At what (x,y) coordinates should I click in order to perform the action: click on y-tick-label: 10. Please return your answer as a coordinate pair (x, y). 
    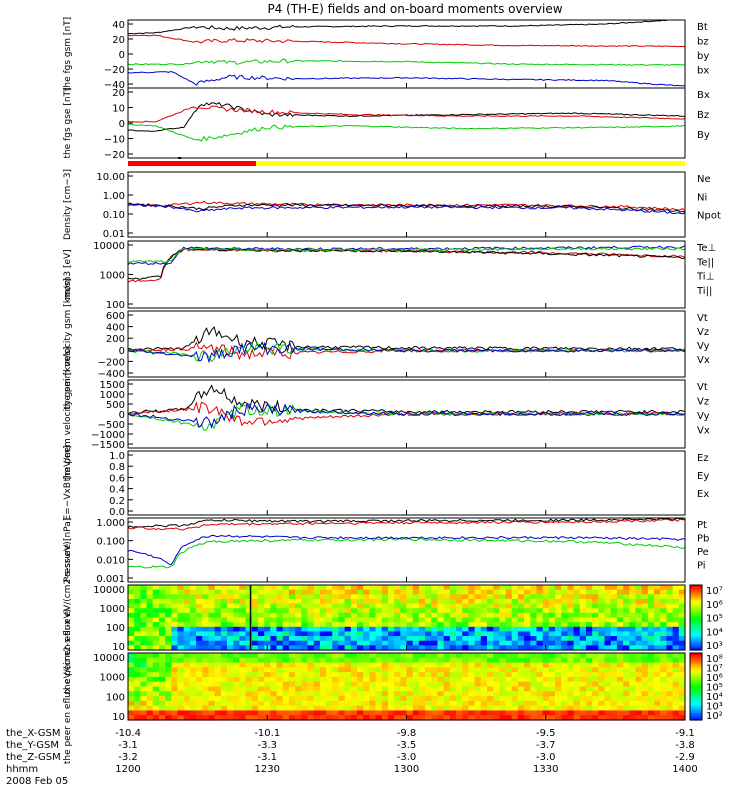
    Looking at the image, I should click on (118, 109).